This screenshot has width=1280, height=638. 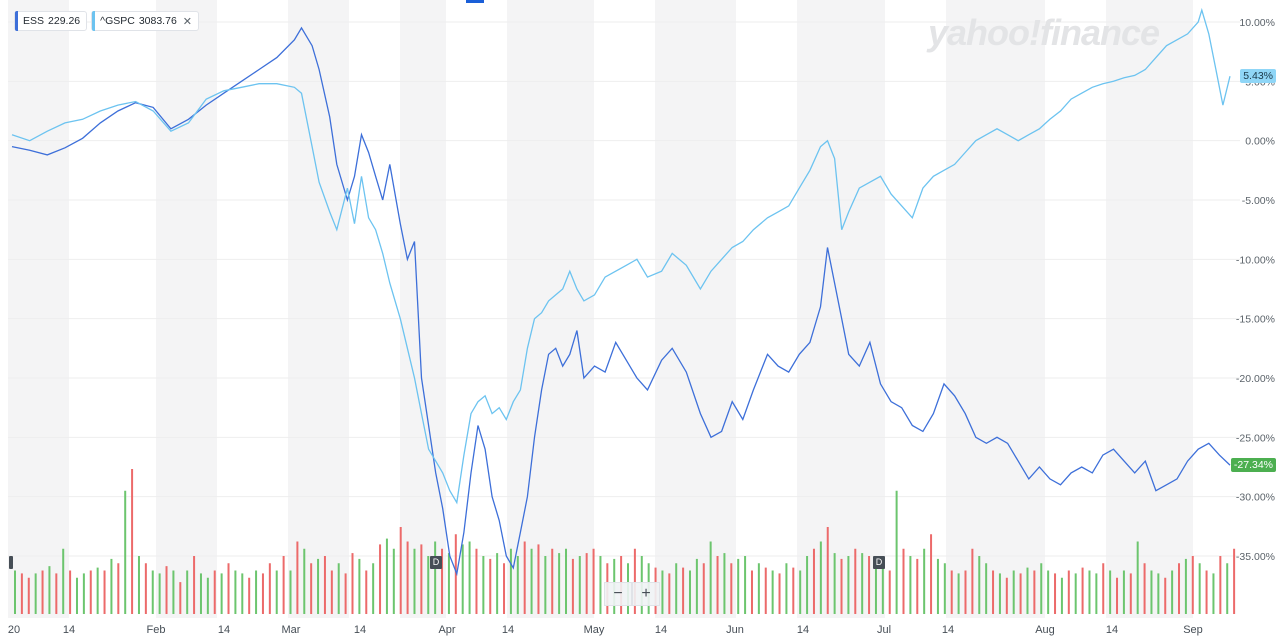 I want to click on zoom-in-button: +, so click(x=646, y=594).